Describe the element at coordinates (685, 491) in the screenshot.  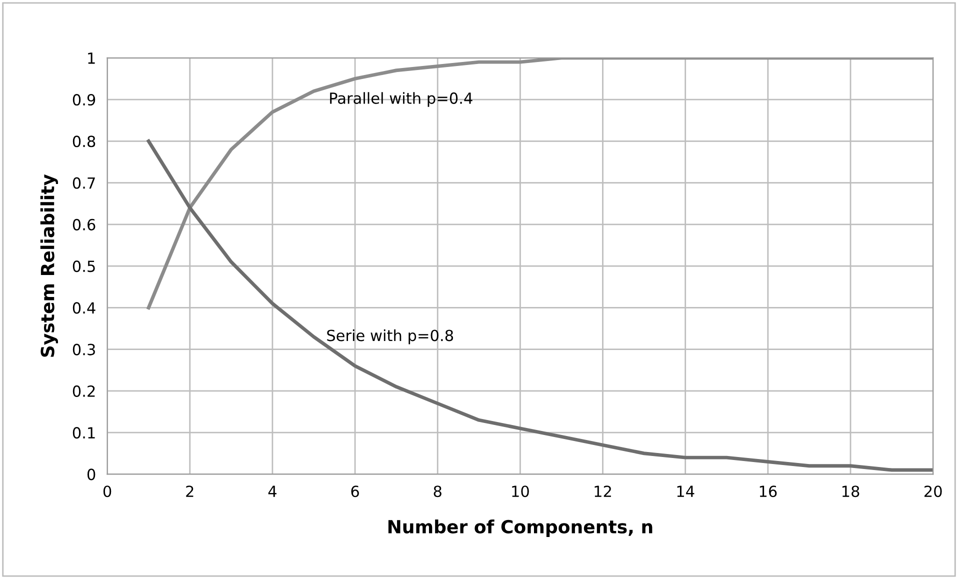
I see `x-tick-label: 14` at that location.